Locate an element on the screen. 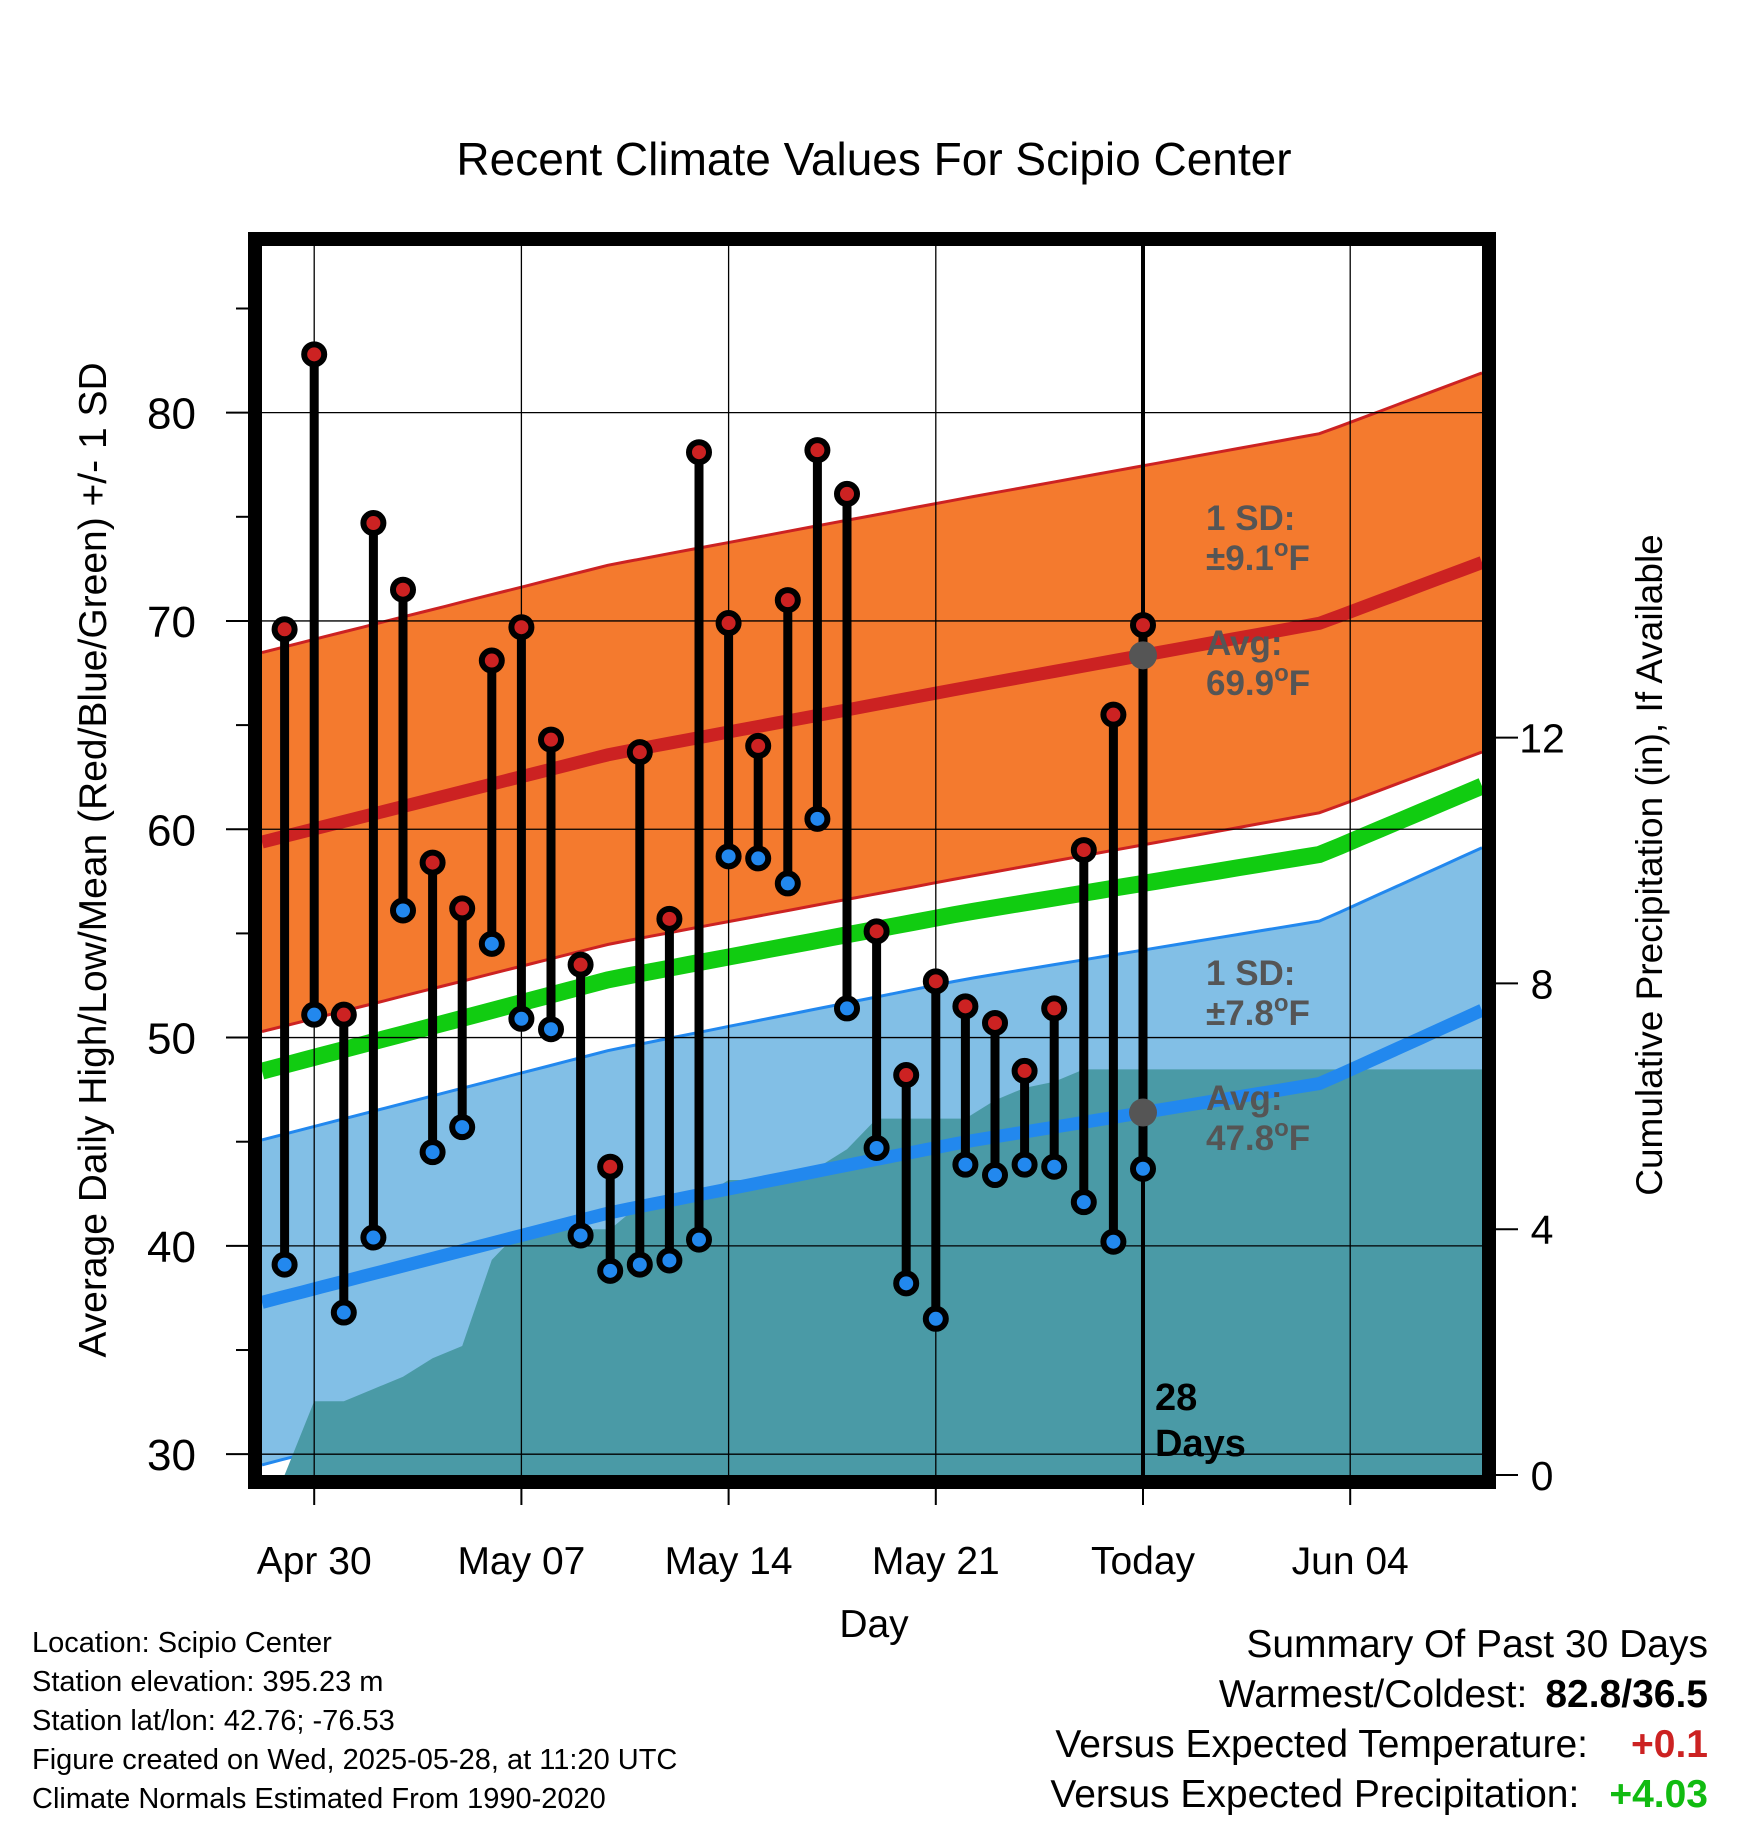 This screenshot has width=1748, height=1833. warm-cold-value: 82.8/36.5 is located at coordinates (1626, 1694).